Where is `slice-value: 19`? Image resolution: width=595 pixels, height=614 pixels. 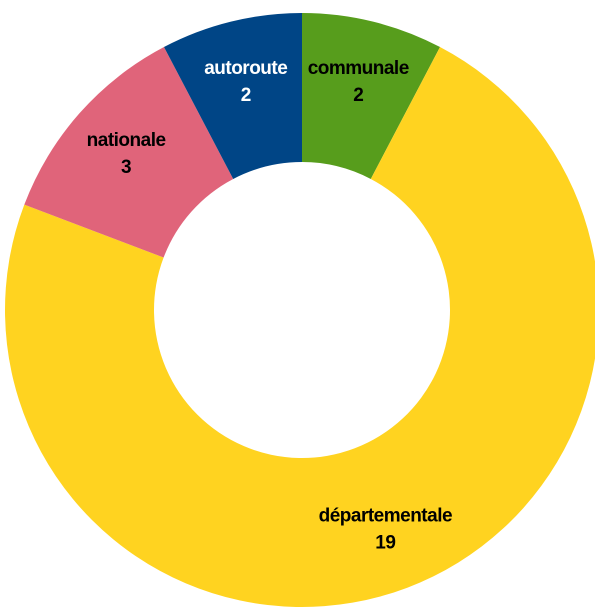 slice-value: 19 is located at coordinates (385, 543).